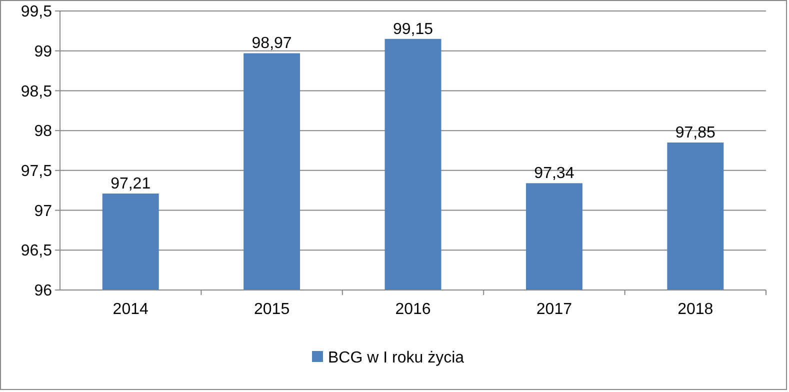 This screenshot has height=392, width=789. What do you see at coordinates (696, 309) in the screenshot?
I see `x-tick-label: 2018` at bounding box center [696, 309].